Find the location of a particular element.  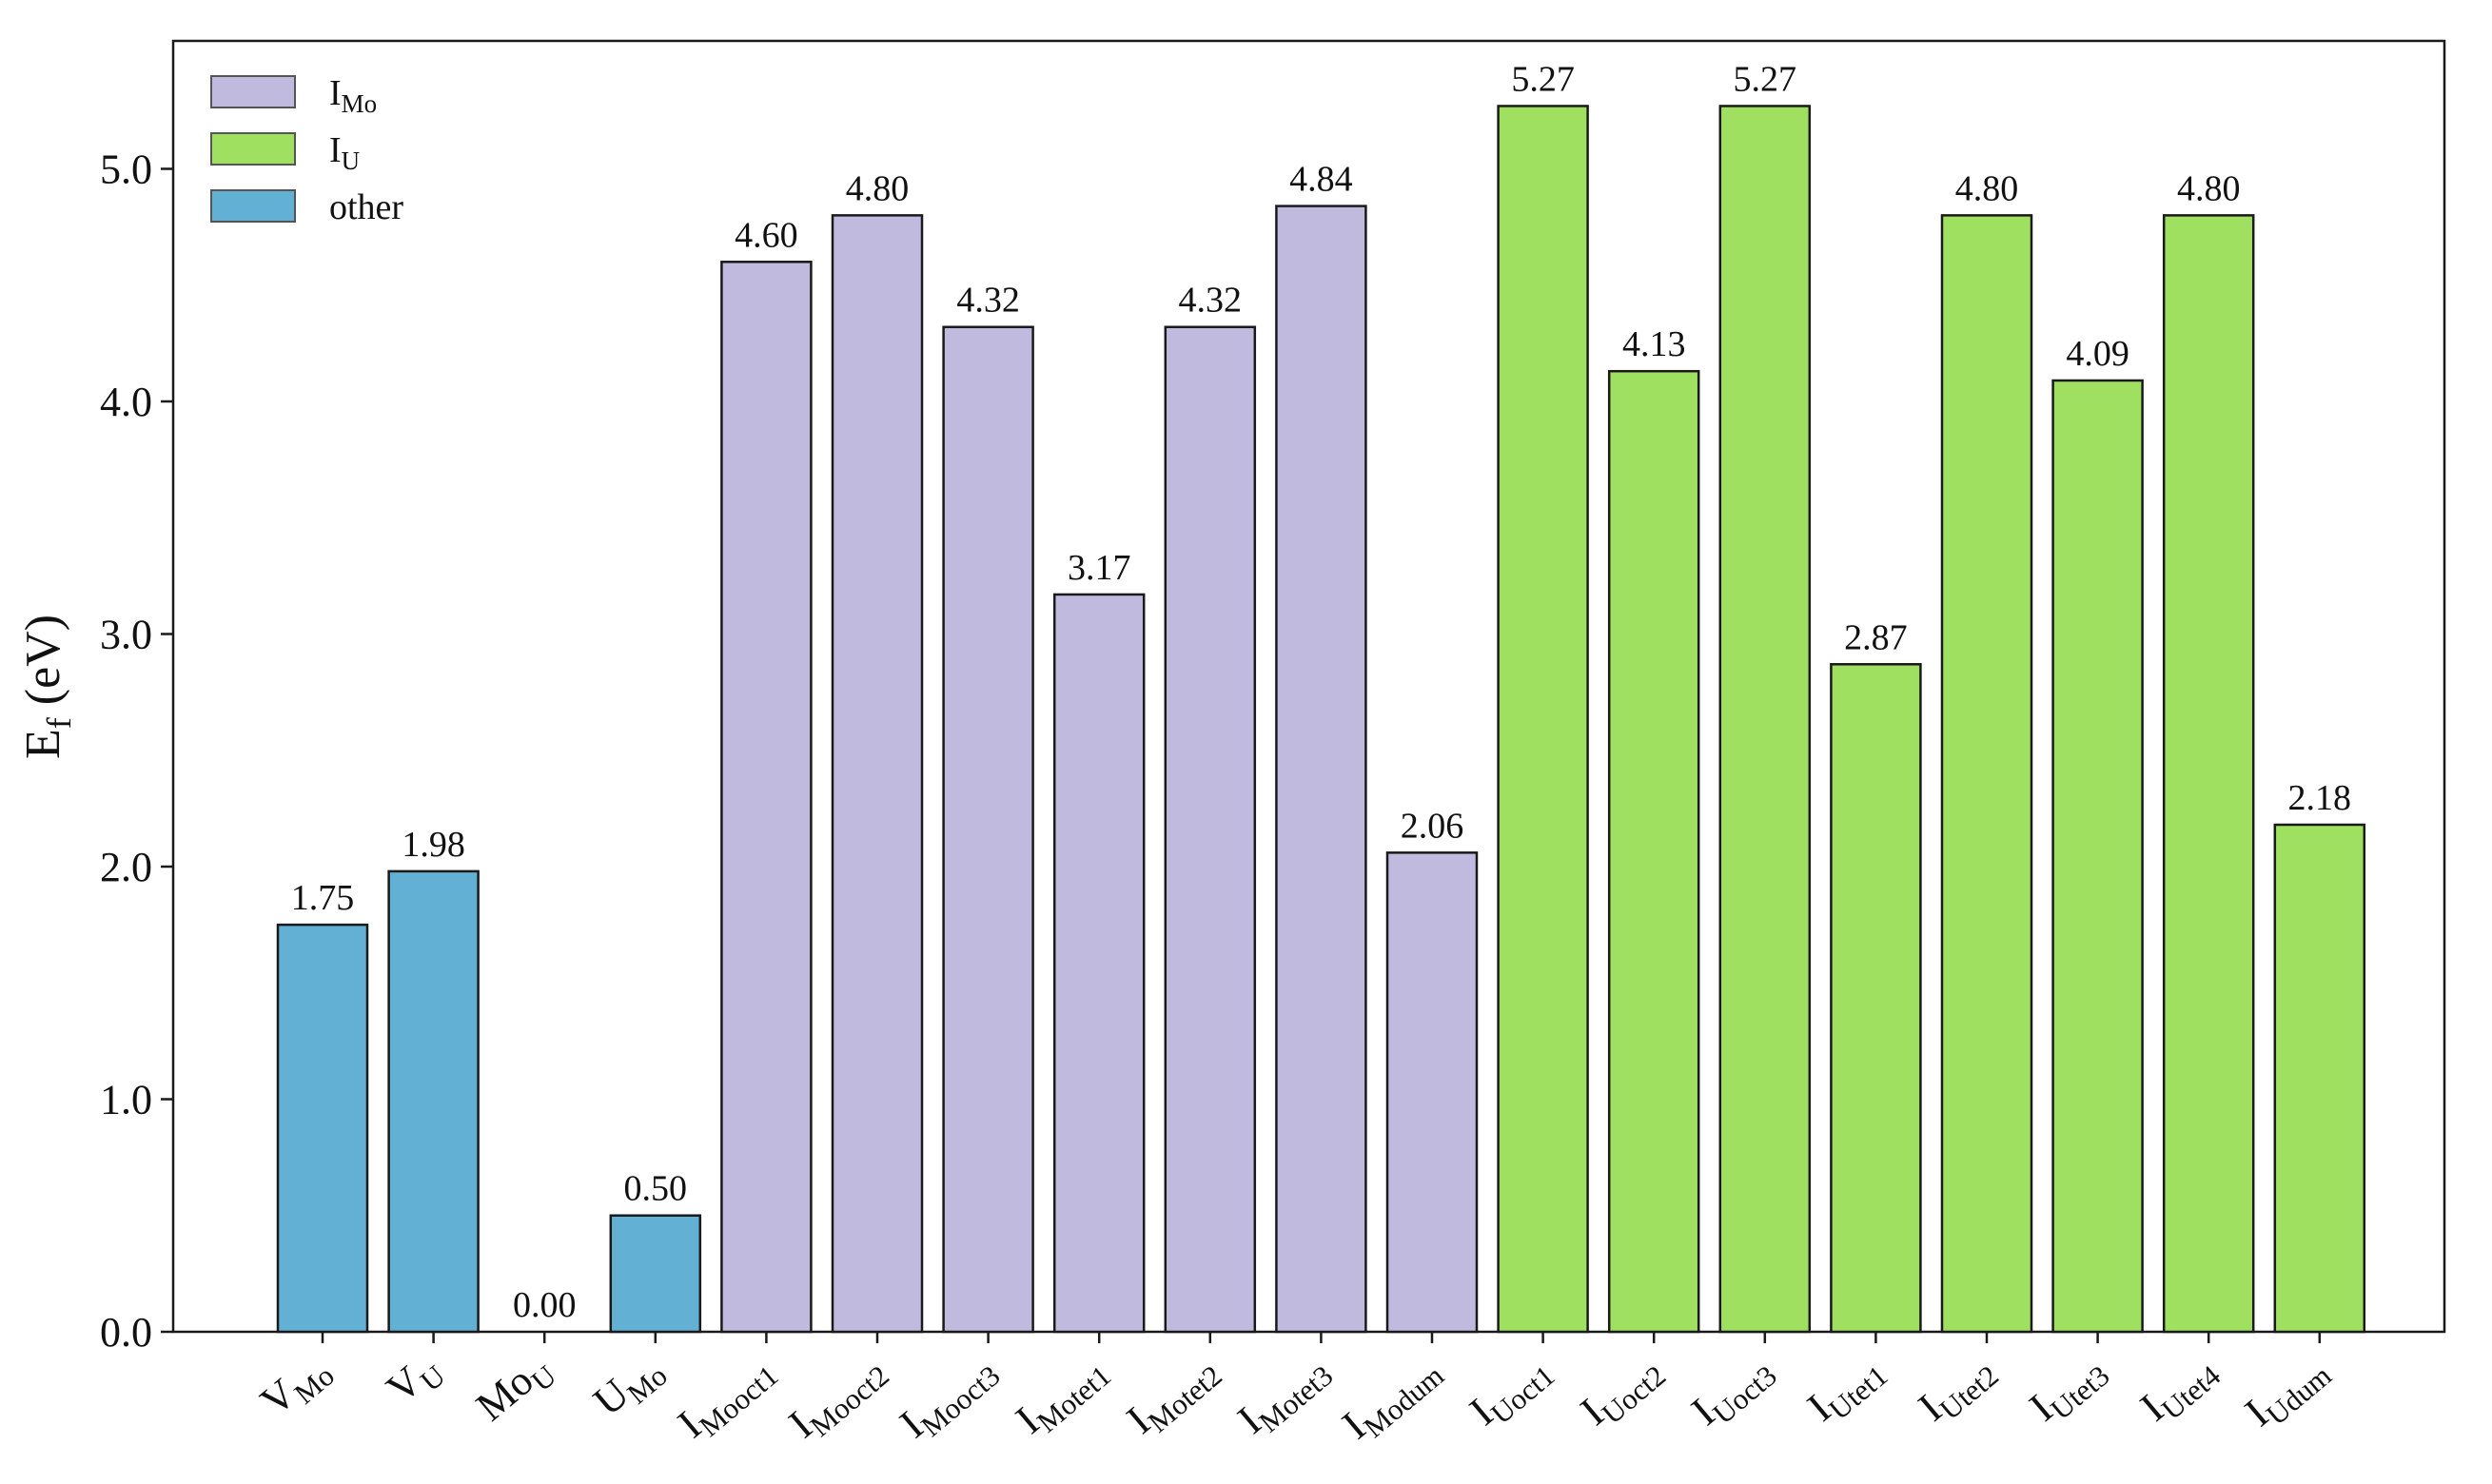

x-tick-label: IMotet3 is located at coordinates (1283, 1395).